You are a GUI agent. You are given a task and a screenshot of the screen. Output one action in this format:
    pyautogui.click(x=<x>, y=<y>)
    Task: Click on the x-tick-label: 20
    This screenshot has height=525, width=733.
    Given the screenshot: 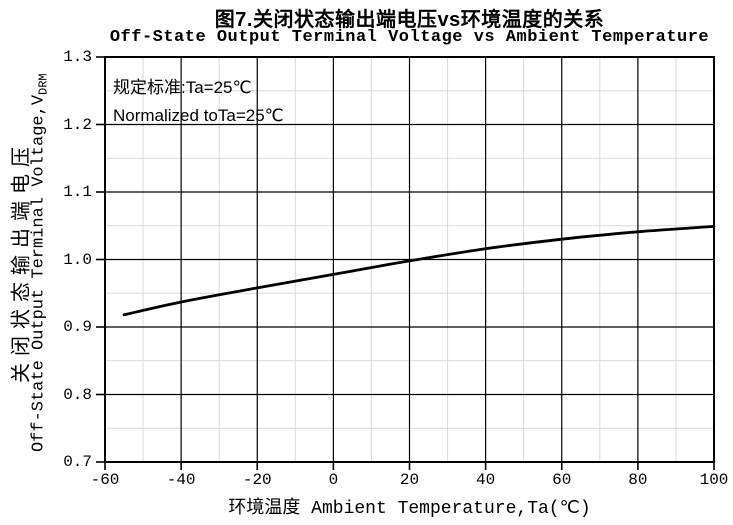 What is the action you would take?
    pyautogui.click(x=409, y=480)
    